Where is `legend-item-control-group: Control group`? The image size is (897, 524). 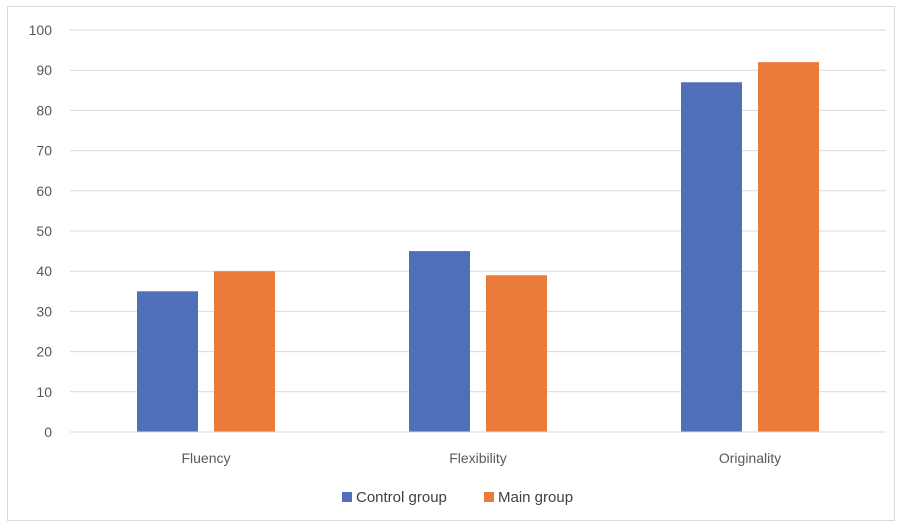
legend-item-control-group: Control group is located at coordinates (394, 497).